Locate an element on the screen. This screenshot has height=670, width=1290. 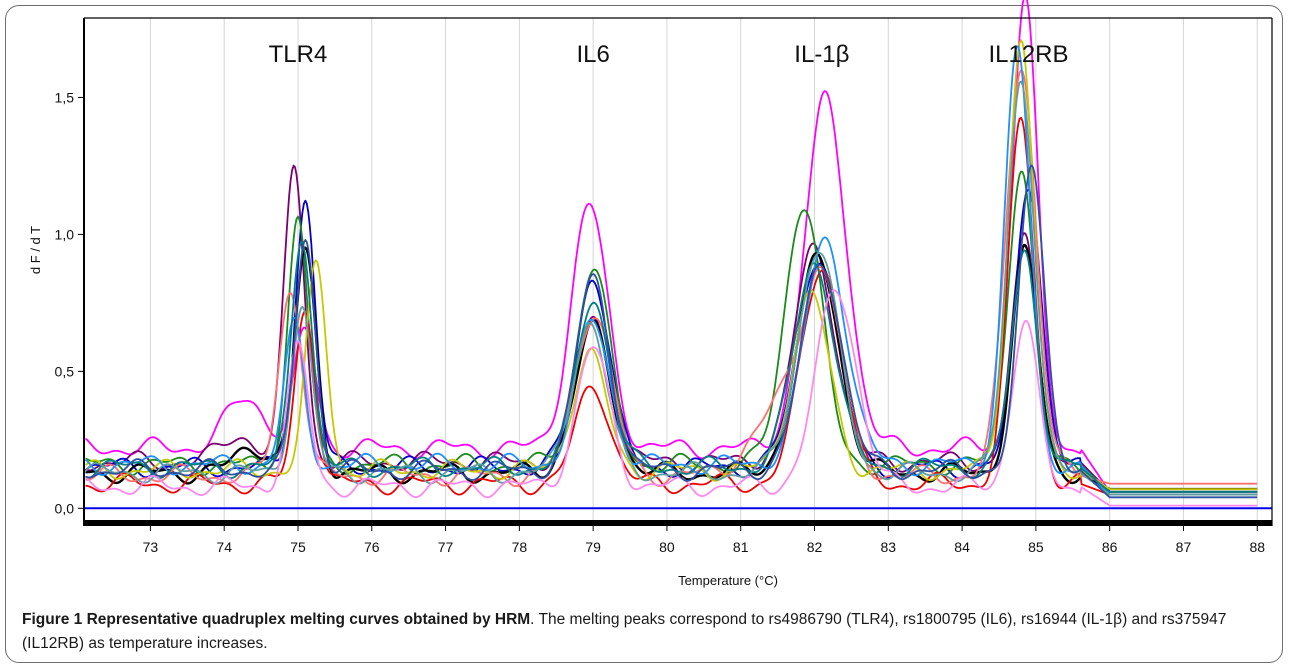
y-tick-label: 0,5 is located at coordinates (65, 371).